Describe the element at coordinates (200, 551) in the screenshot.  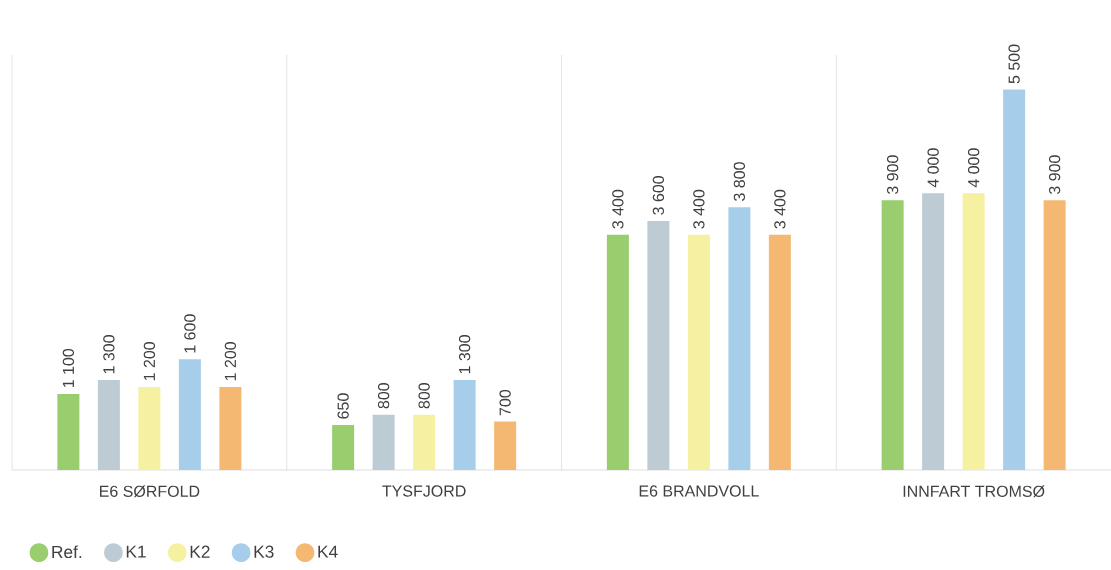
I see `legend-label: K2` at that location.